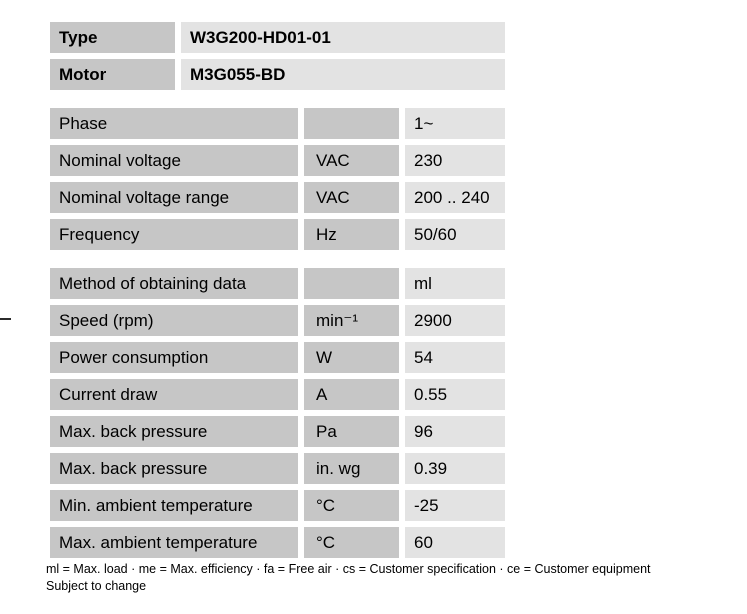 The width and height of the screenshot is (747, 614). Describe the element at coordinates (343, 74) in the screenshot. I see `spec-value: M3G055-BD` at that location.